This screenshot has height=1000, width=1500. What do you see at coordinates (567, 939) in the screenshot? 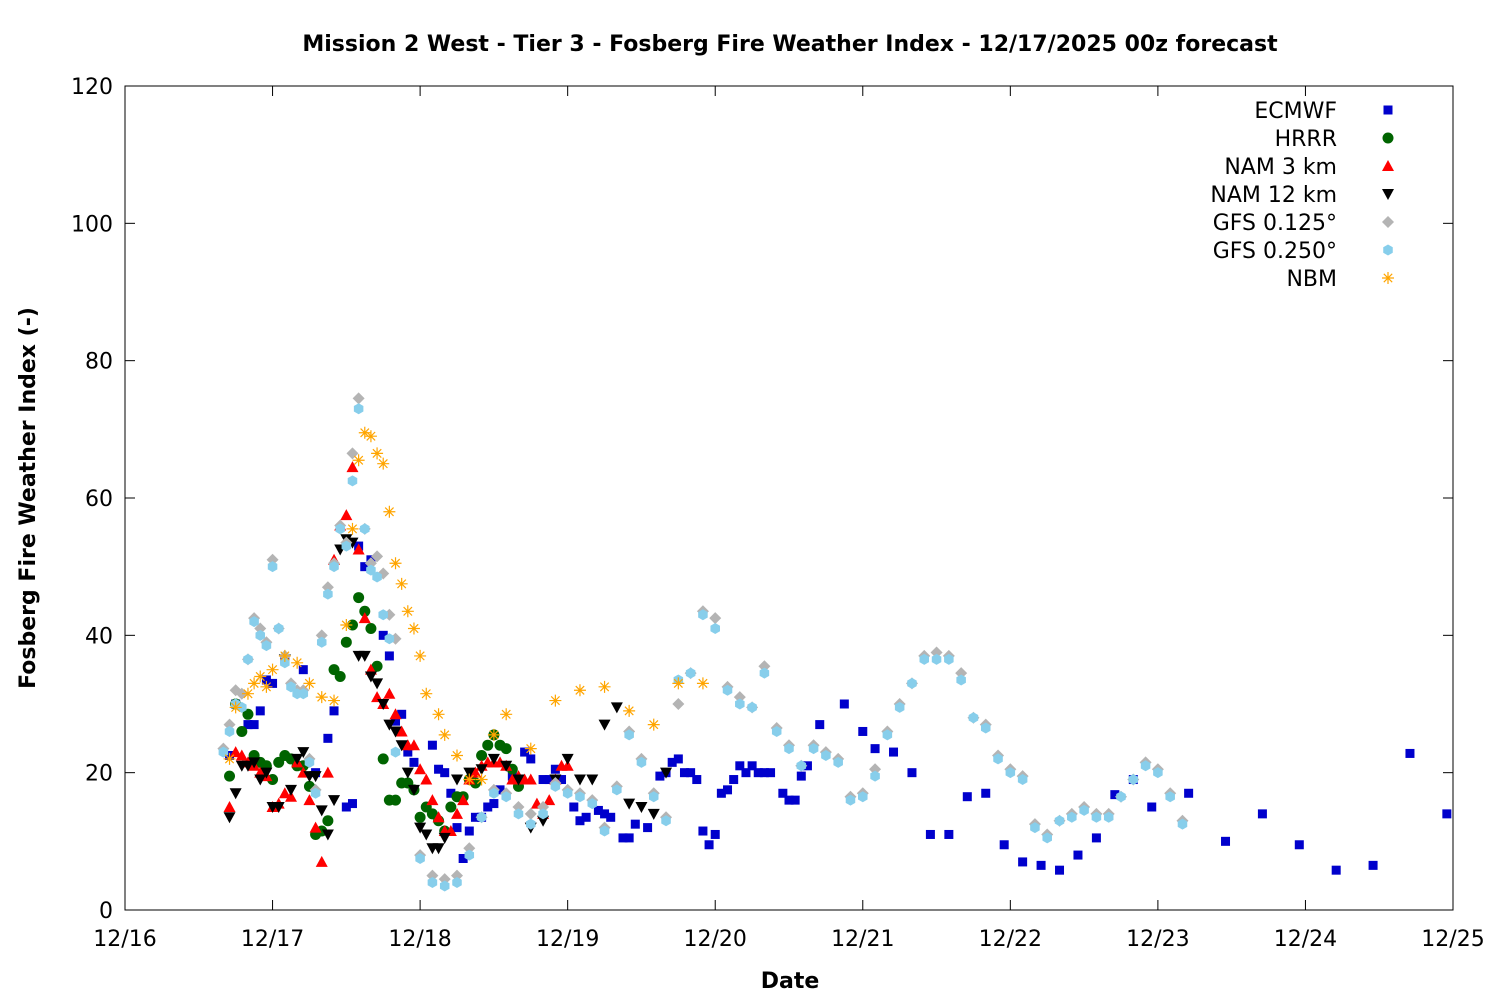
I see `x-tick-label: 12/19` at bounding box center [567, 939].